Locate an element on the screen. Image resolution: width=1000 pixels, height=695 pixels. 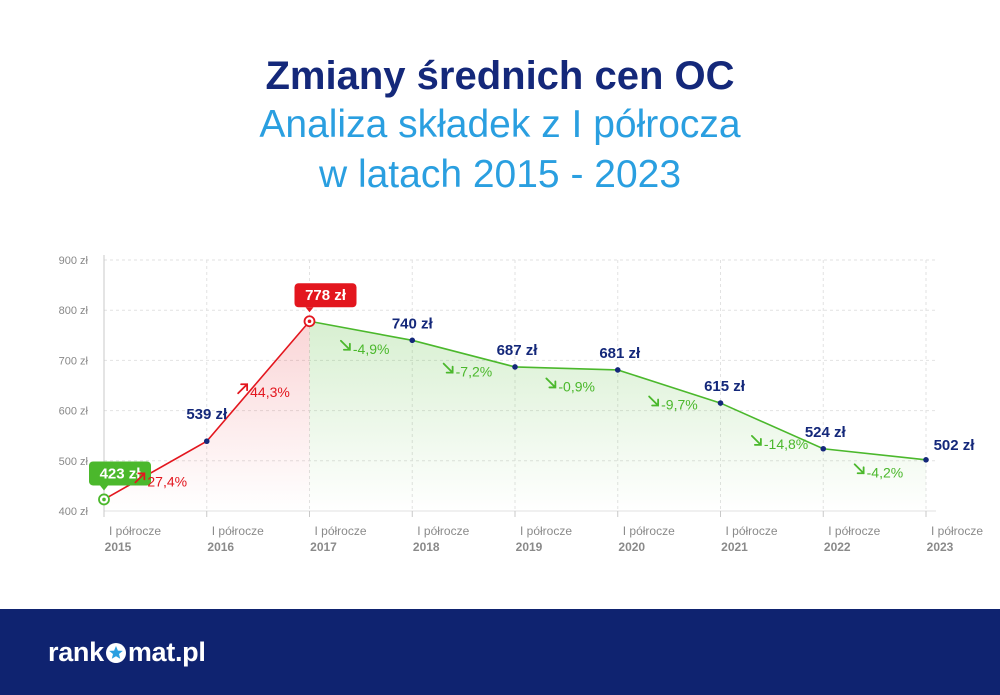
max-value-badge is located at coordinates (325, 295).